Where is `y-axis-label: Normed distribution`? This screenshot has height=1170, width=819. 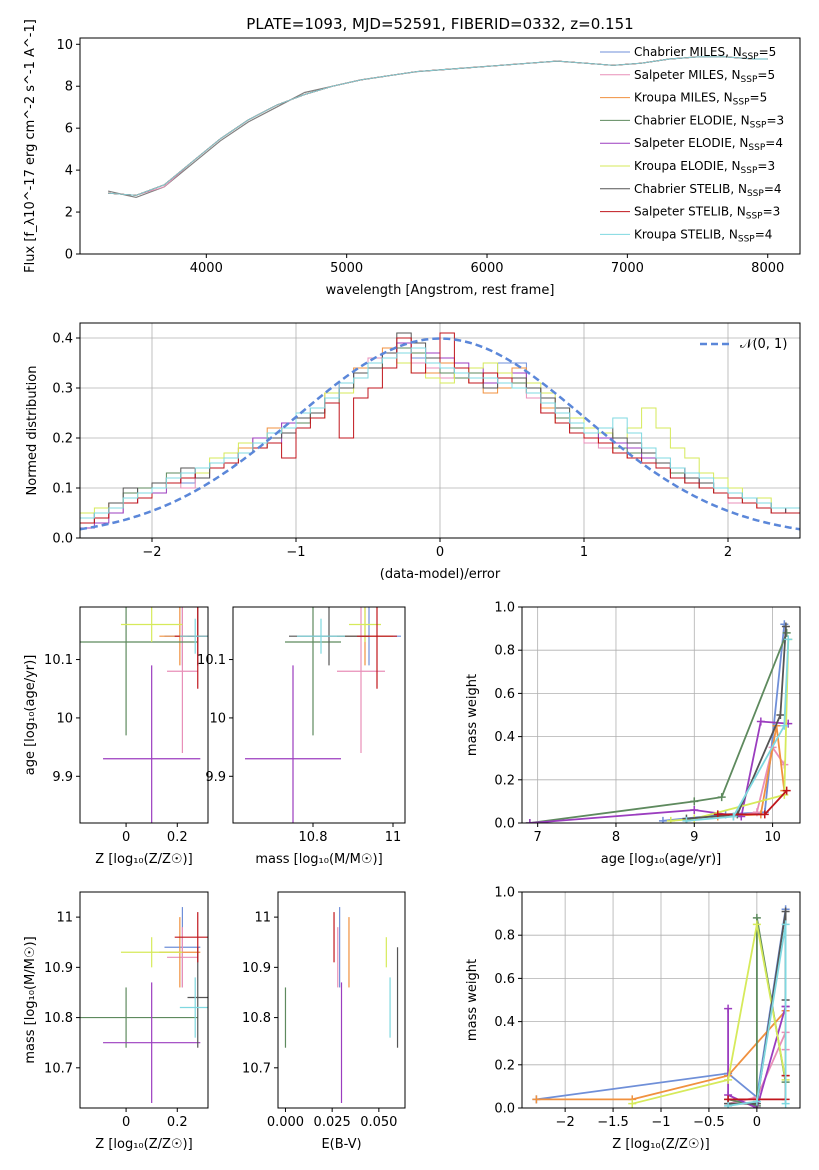 y-axis-label: Normed distribution is located at coordinates (32, 431).